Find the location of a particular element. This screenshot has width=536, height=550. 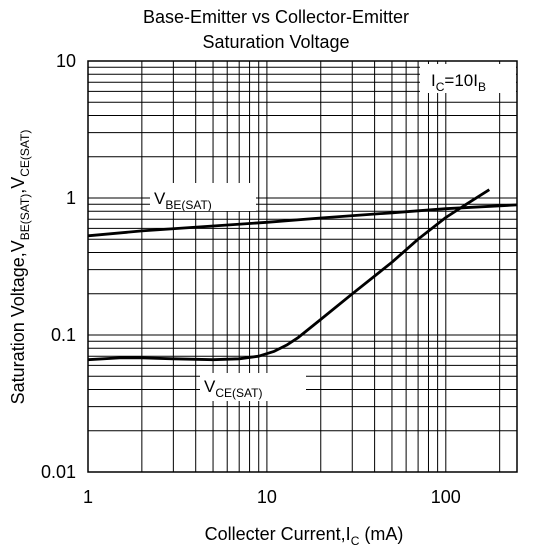

y-tick-label: 0.01 is located at coordinates (58, 472).